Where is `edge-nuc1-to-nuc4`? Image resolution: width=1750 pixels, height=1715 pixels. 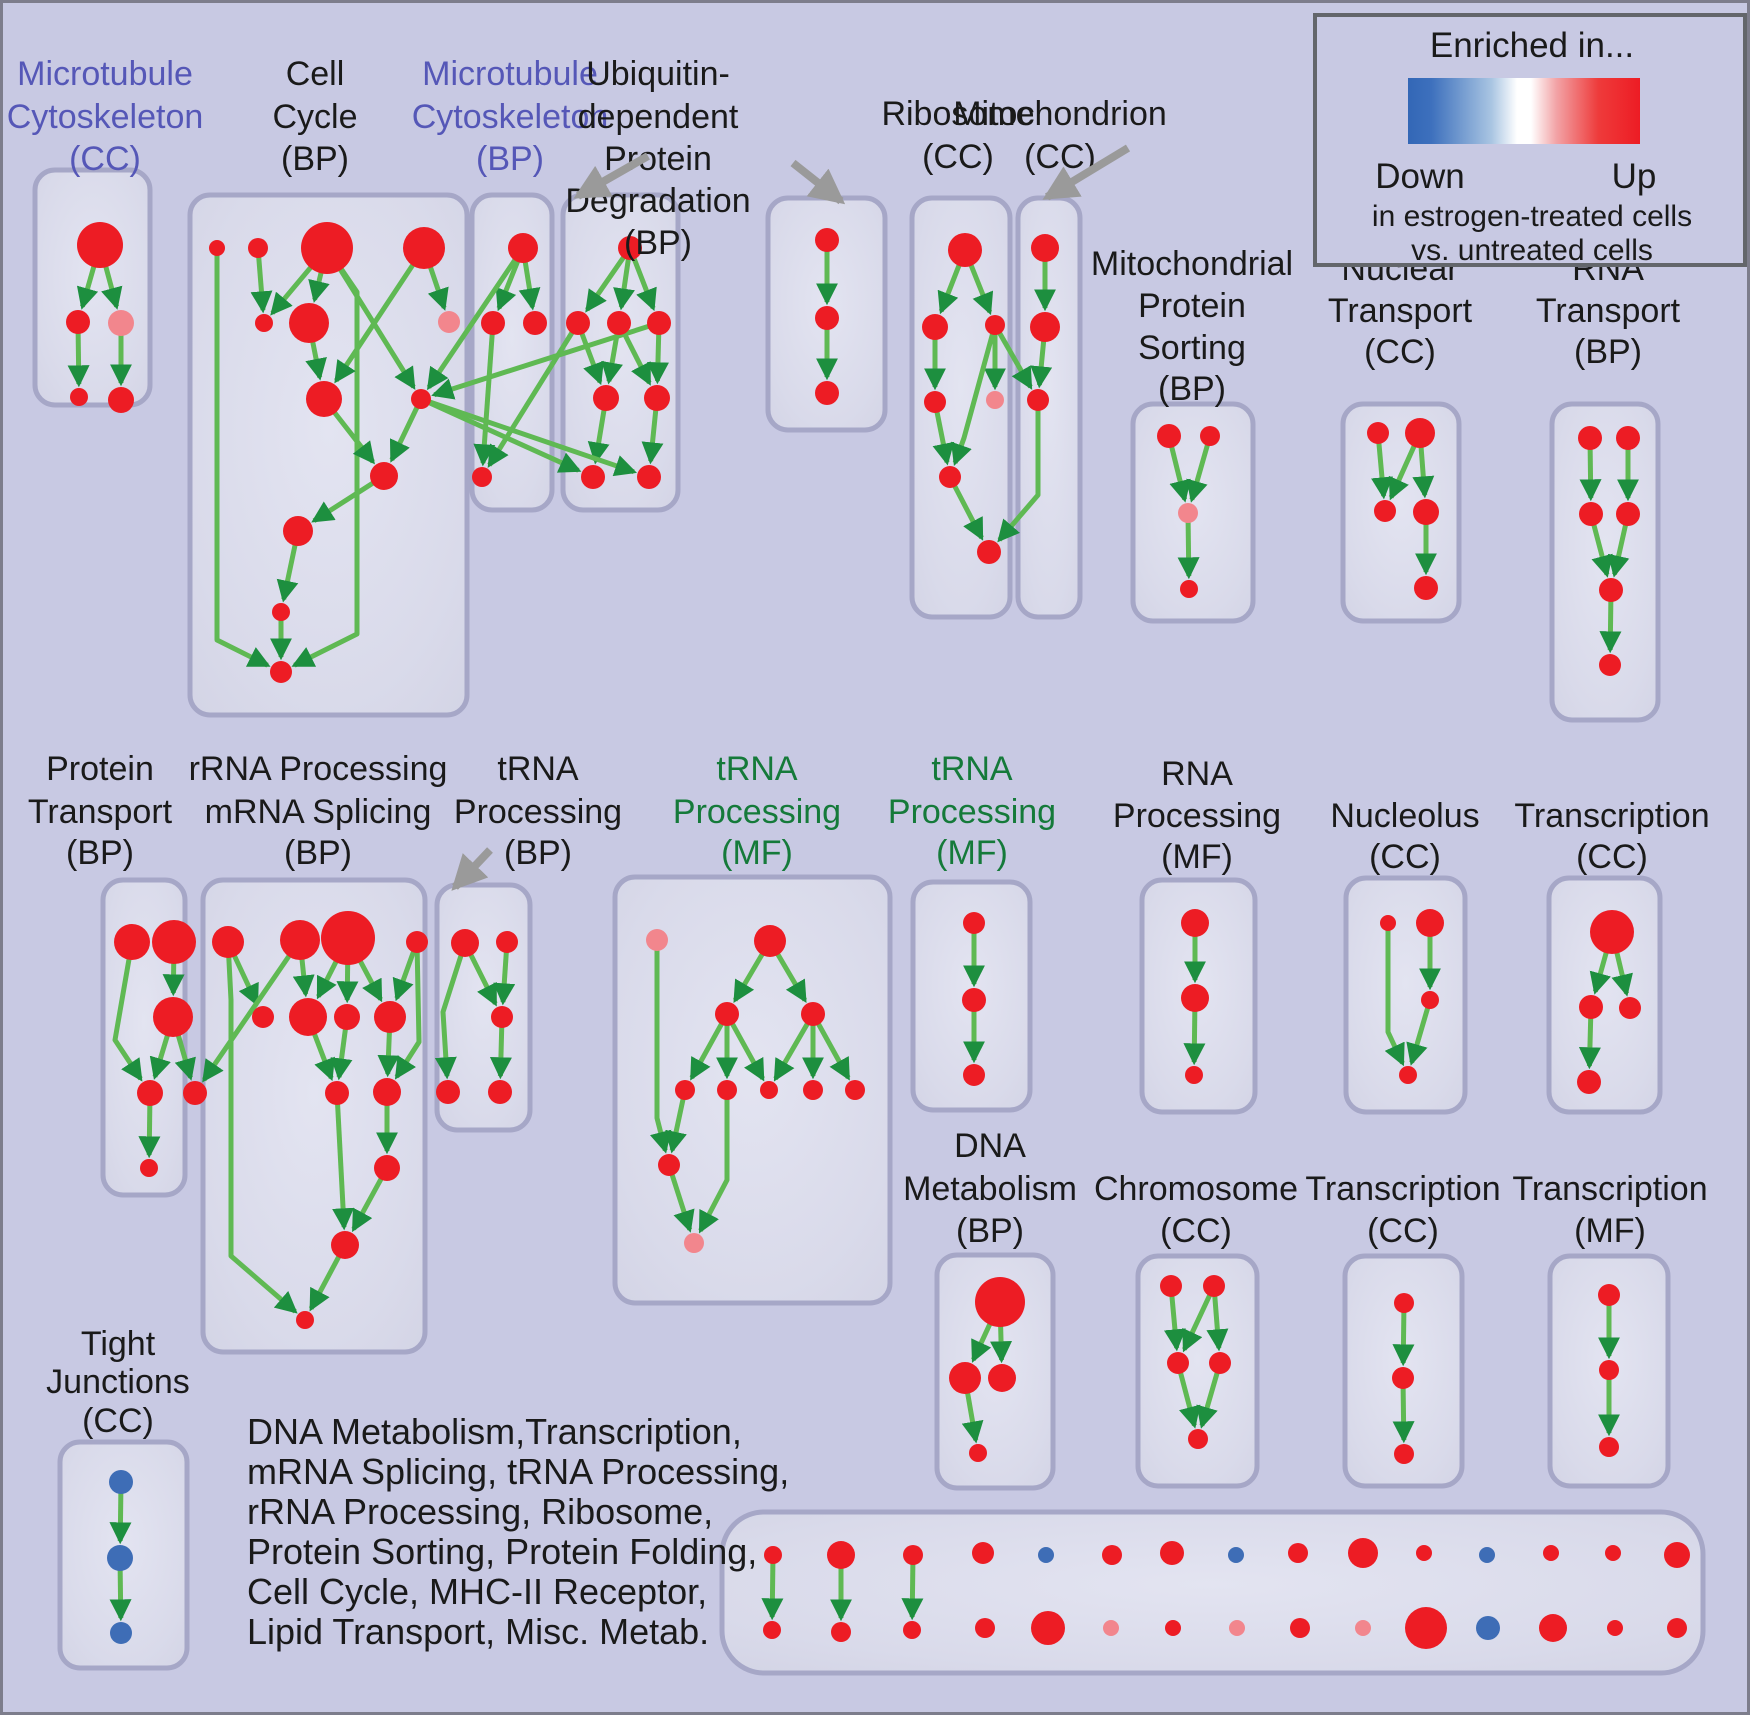 edge-nuc1-to-nuc4 is located at coordinates (1394, 995).